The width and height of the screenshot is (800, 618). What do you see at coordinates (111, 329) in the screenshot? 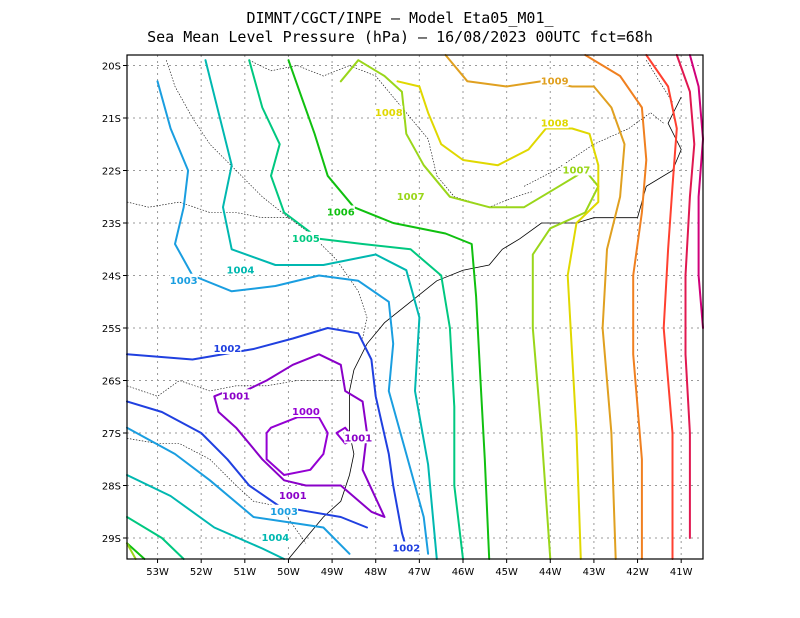
I see `lat-tick-label: 25S` at bounding box center [111, 329].